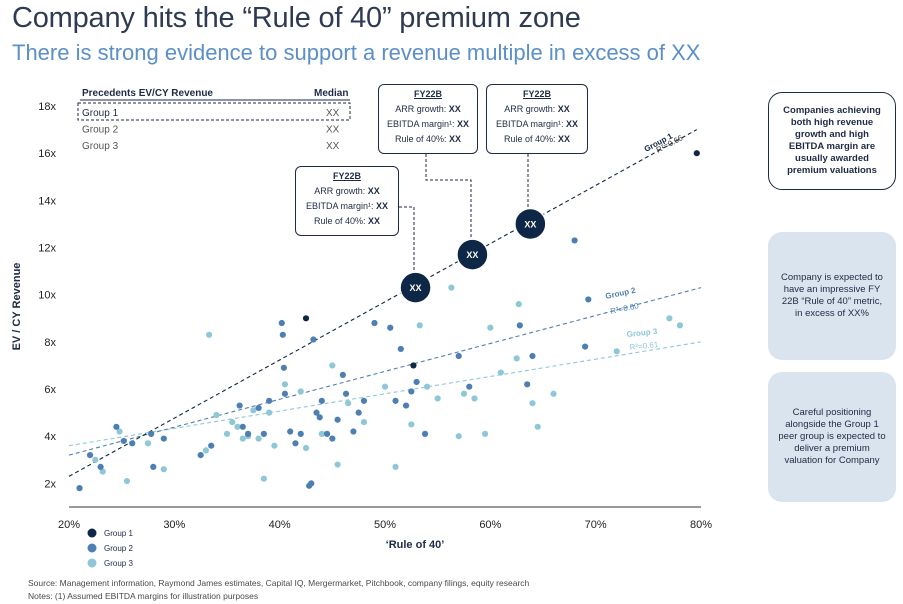  What do you see at coordinates (644, 346) in the screenshot?
I see `trendline-r2-3: R²=0.61` at bounding box center [644, 346].